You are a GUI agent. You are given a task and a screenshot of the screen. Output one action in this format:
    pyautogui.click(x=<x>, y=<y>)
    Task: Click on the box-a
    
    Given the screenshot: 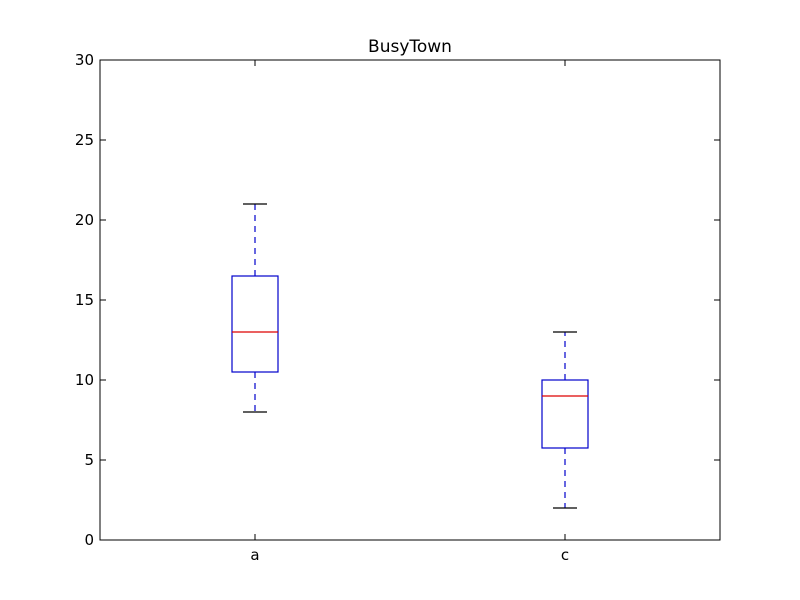 What is the action you would take?
    pyautogui.click(x=255, y=308)
    